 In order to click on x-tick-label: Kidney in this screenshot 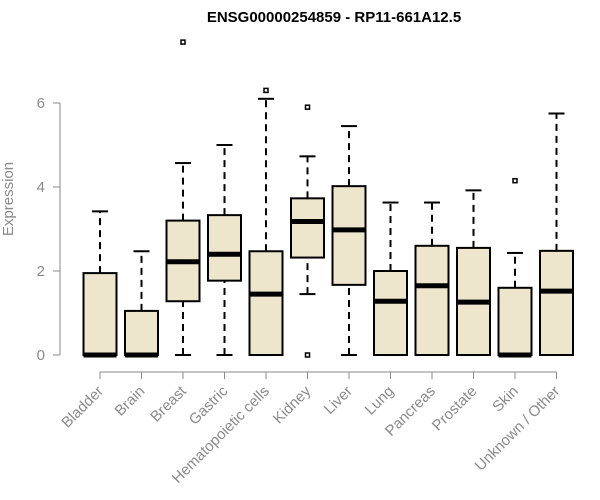, I will do `click(292, 404)`.